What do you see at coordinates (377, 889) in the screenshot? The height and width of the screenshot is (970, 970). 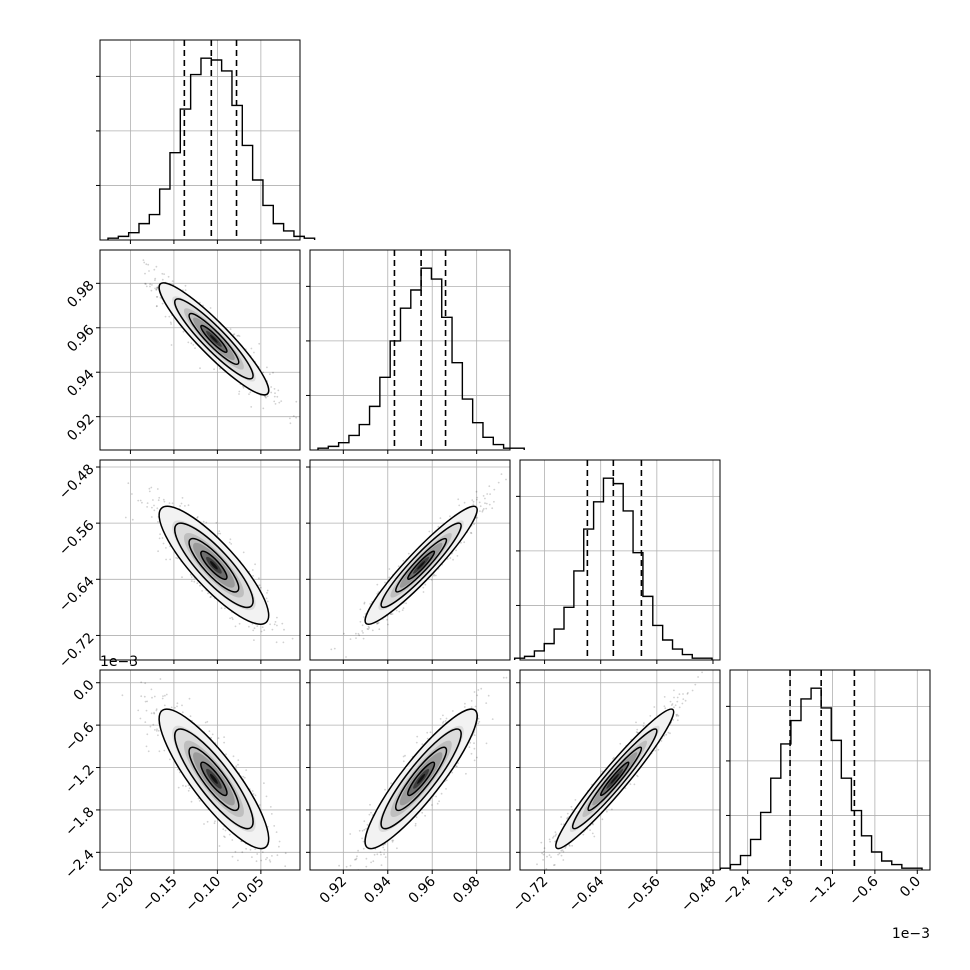 I see `x-tick-label: 0.94` at bounding box center [377, 889].